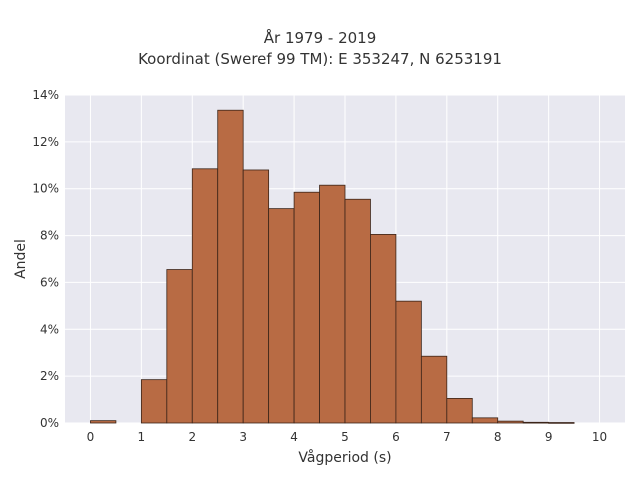  What do you see at coordinates (320, 38) in the screenshot?
I see `chart-title: År 1979 - 2019` at bounding box center [320, 38].